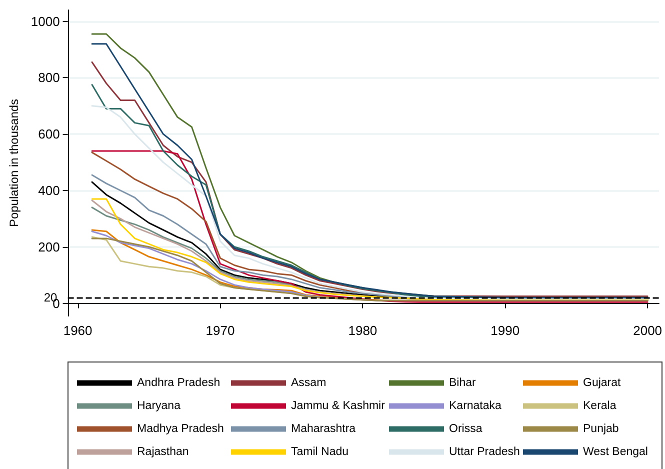 The width and height of the screenshot is (665, 469). I want to click on legend-label: Andhra Pradesh, so click(178, 383).